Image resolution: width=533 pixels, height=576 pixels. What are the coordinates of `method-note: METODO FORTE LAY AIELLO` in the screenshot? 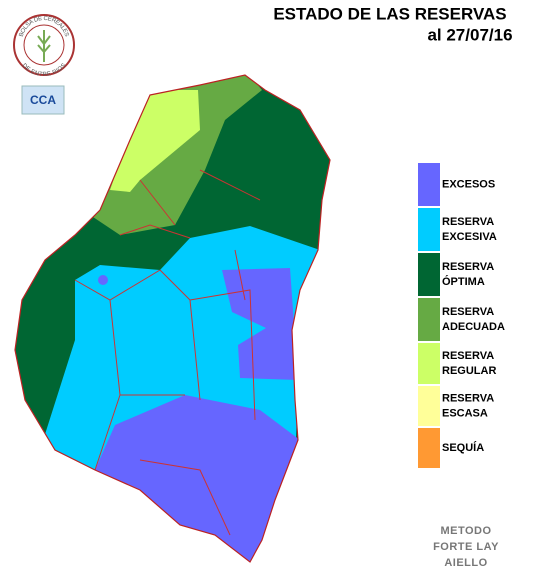 It's located at (466, 547).